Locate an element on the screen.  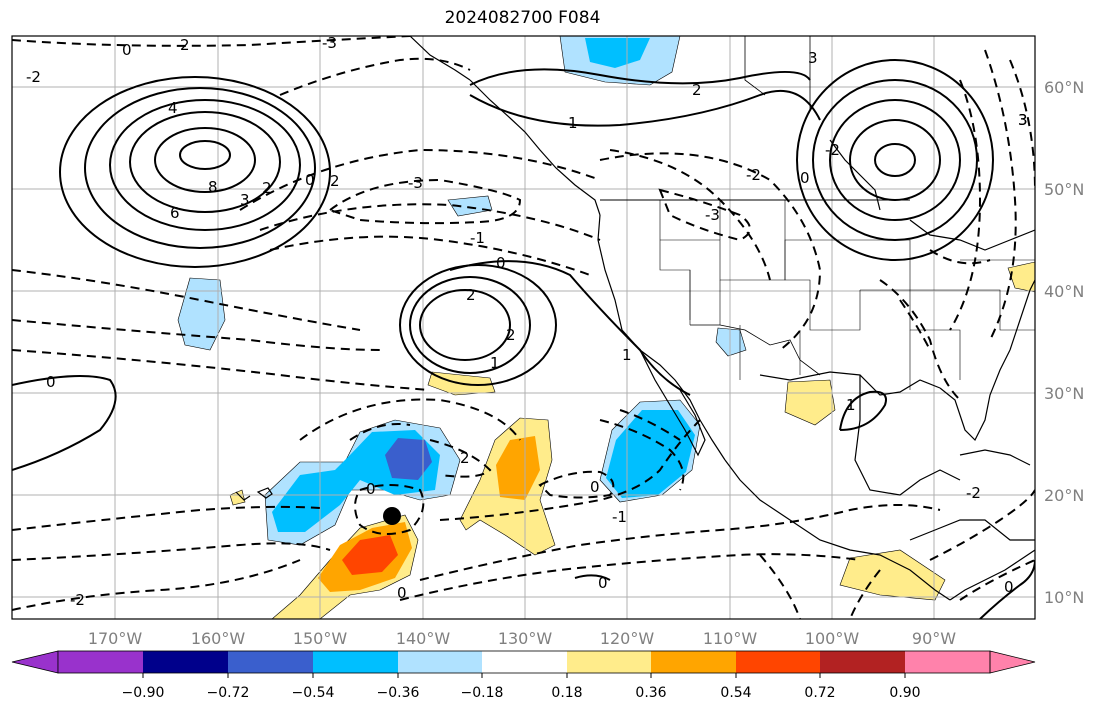
colorbar-tick-label: −0.72 is located at coordinates (228, 693).